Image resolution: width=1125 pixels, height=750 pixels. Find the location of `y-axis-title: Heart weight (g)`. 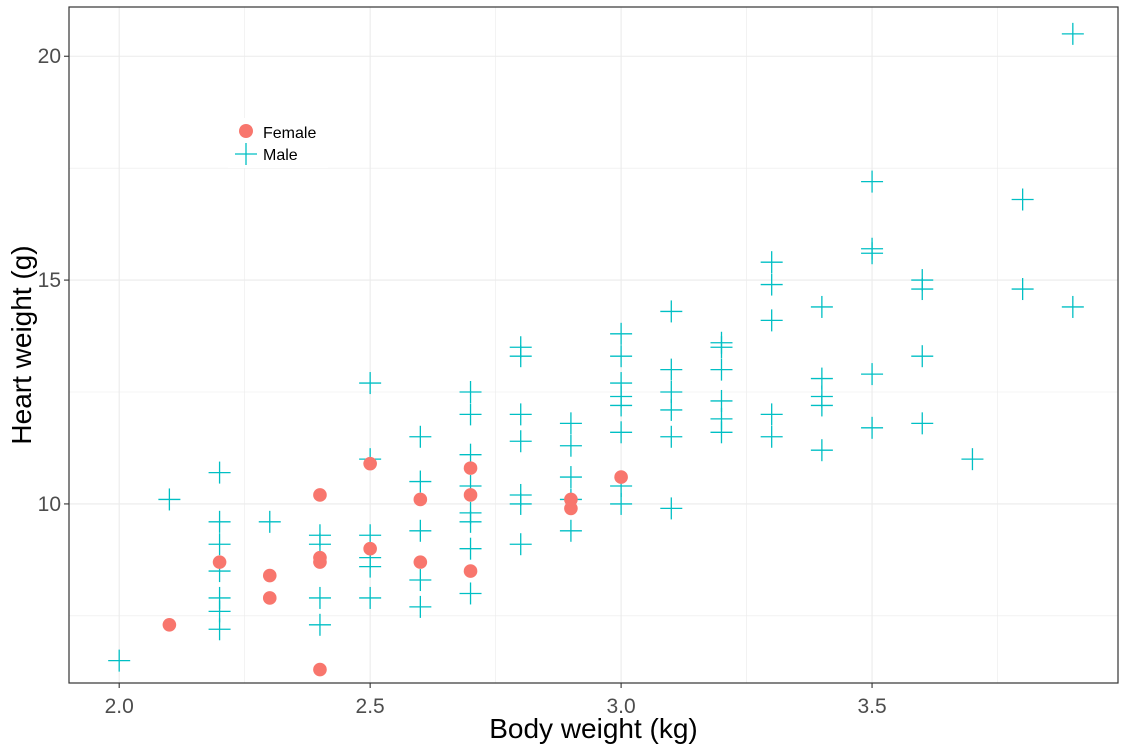

y-axis-title: Heart weight (g) is located at coordinates (21, 344).